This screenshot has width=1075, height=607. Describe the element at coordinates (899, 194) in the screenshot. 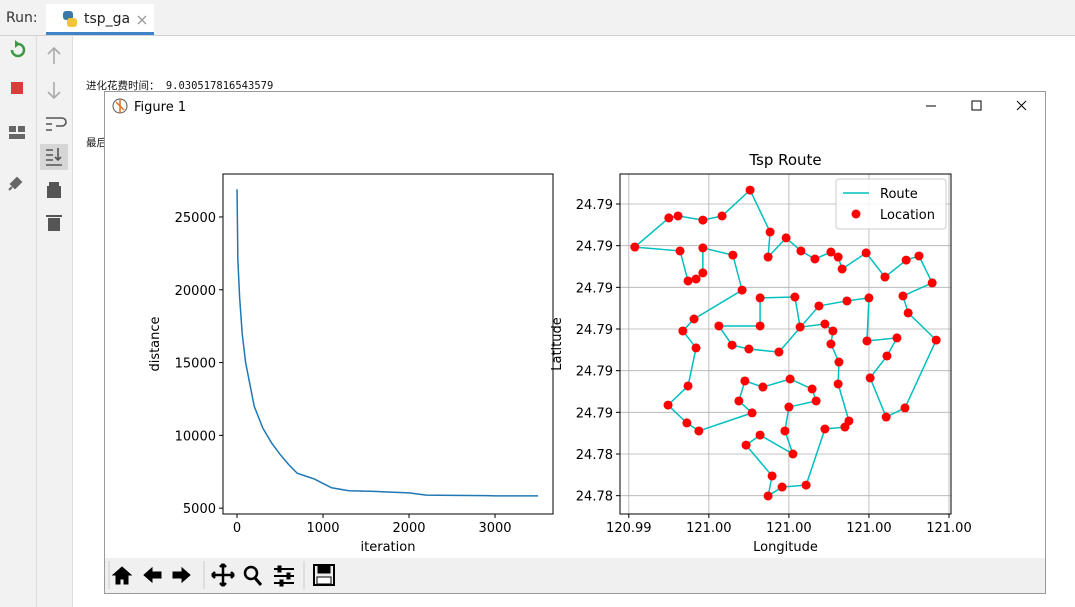

I see `legend-label: Route` at that location.